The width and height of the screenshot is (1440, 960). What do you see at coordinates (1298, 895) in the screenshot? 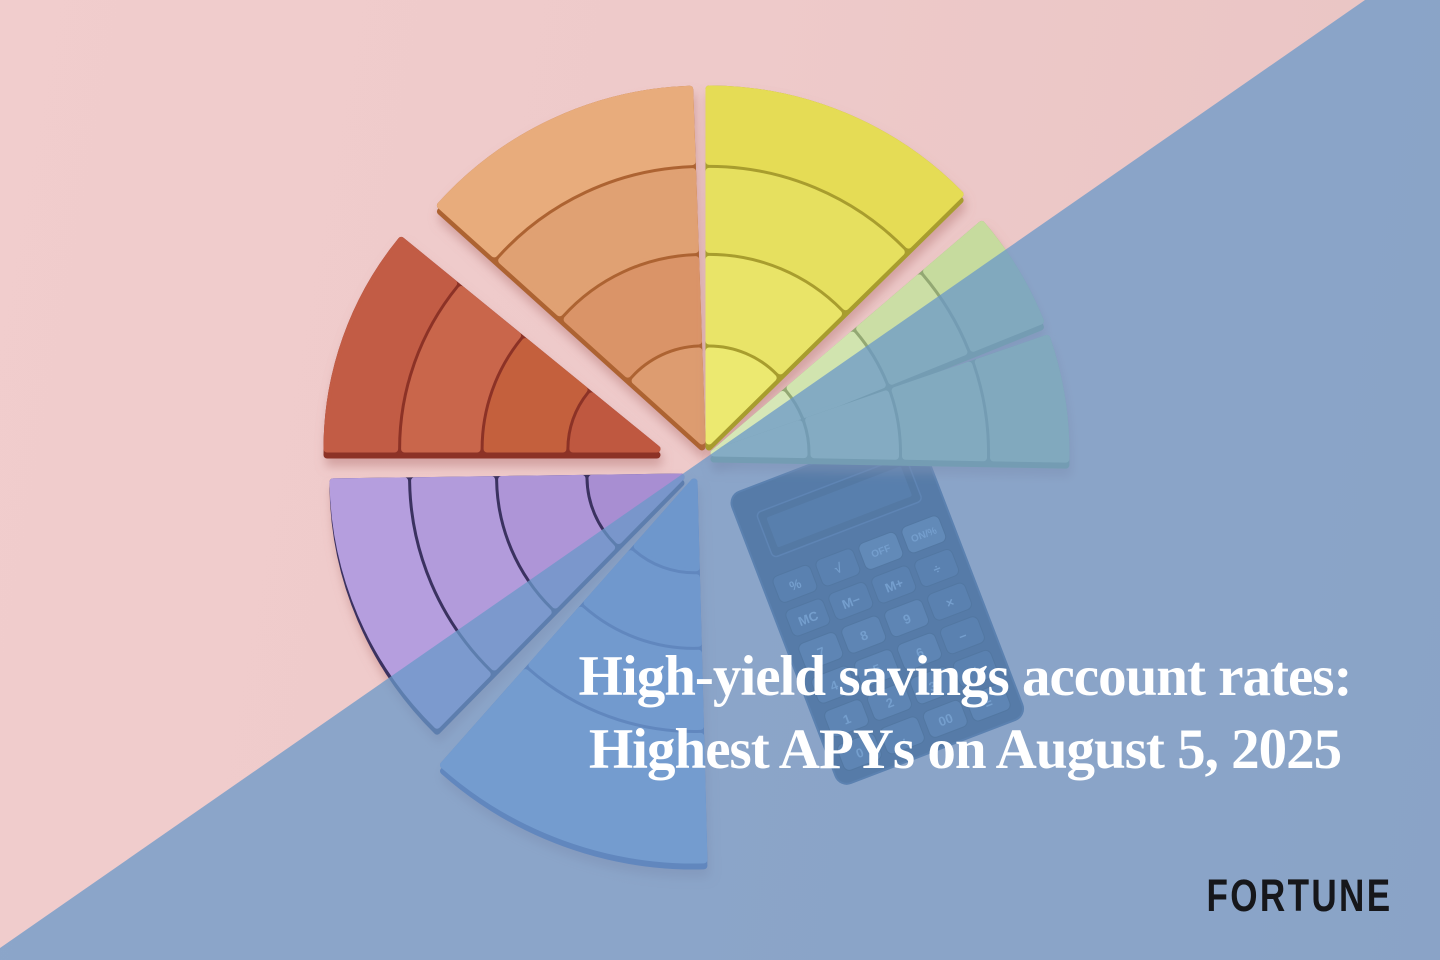
I see `fortune-logo: FORTUNE` at bounding box center [1298, 895].